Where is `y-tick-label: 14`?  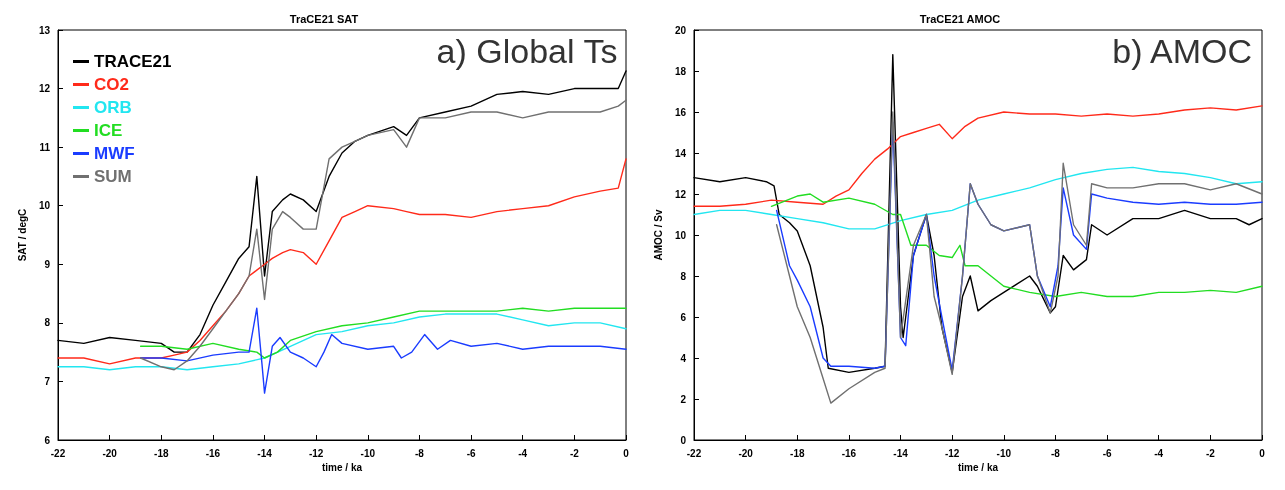 y-tick-label: 14 is located at coordinates (680, 153).